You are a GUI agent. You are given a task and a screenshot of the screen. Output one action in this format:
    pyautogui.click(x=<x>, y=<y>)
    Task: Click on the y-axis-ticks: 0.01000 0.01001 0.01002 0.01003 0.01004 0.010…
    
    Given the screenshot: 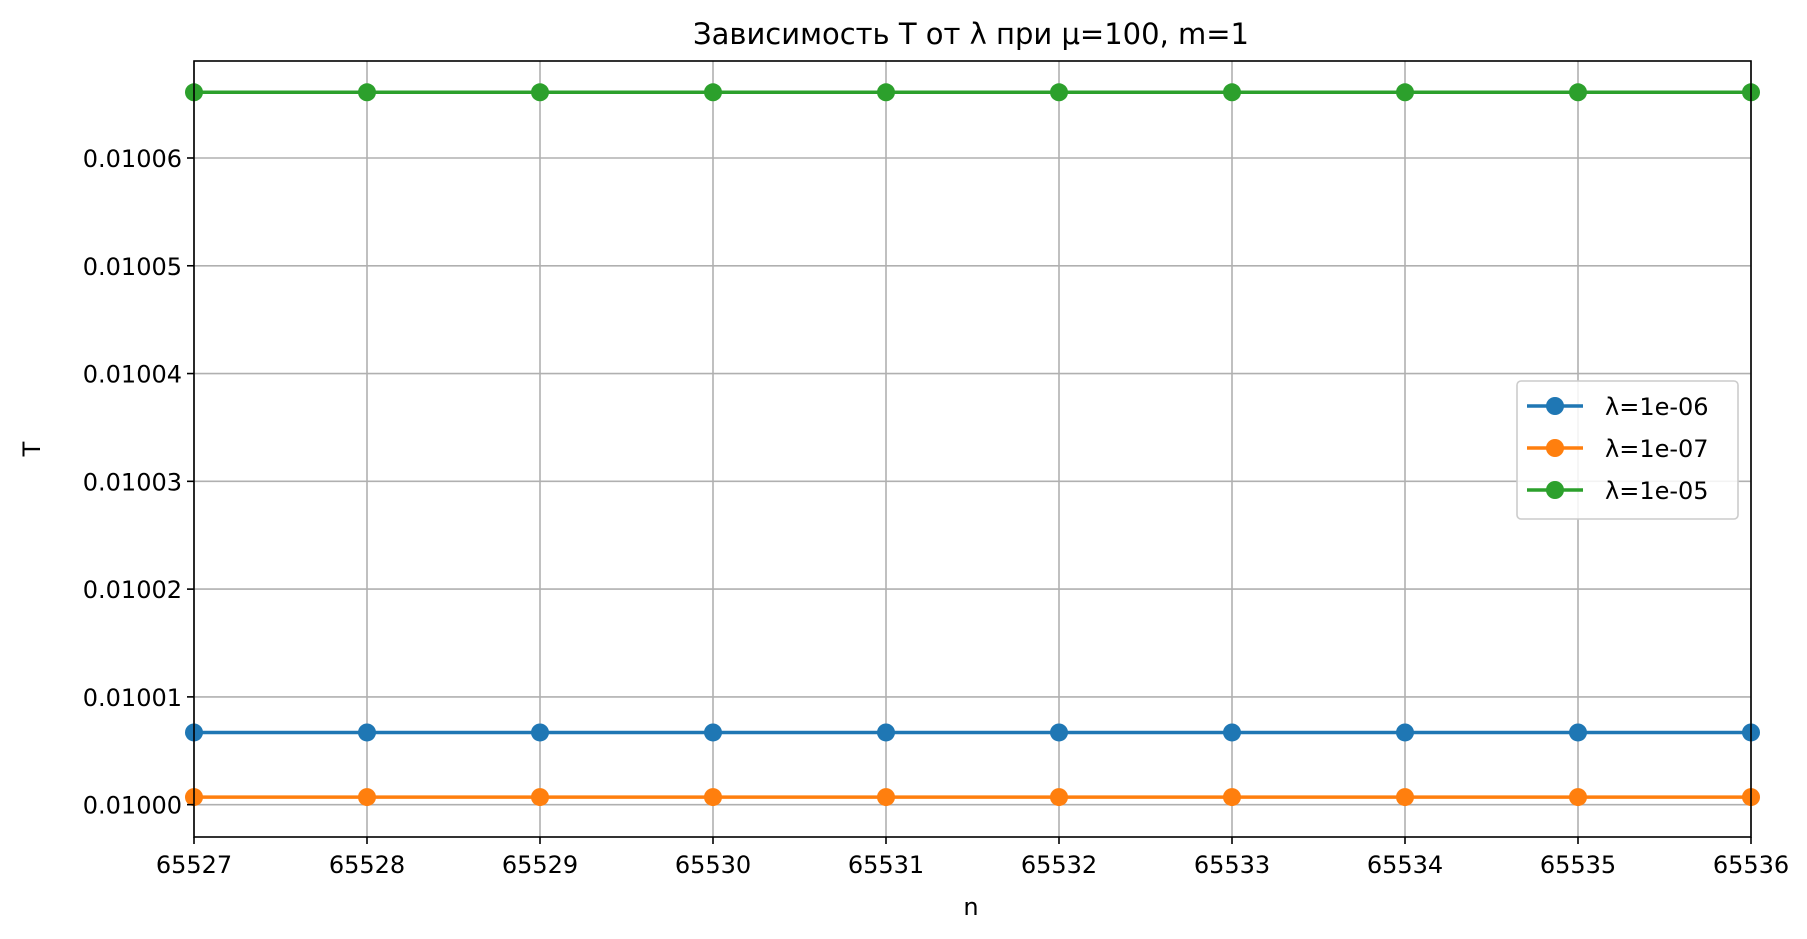 What is the action you would take?
    pyautogui.click(x=138, y=482)
    